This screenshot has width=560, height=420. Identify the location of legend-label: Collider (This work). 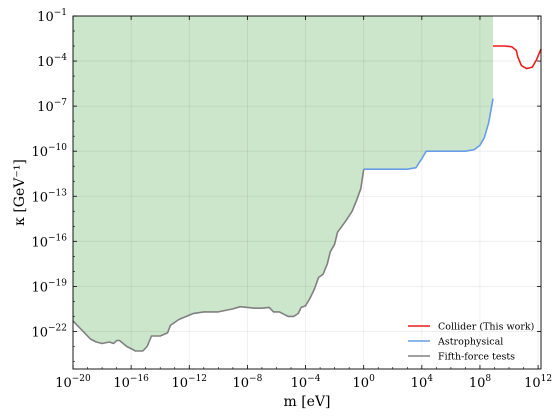
(486, 327).